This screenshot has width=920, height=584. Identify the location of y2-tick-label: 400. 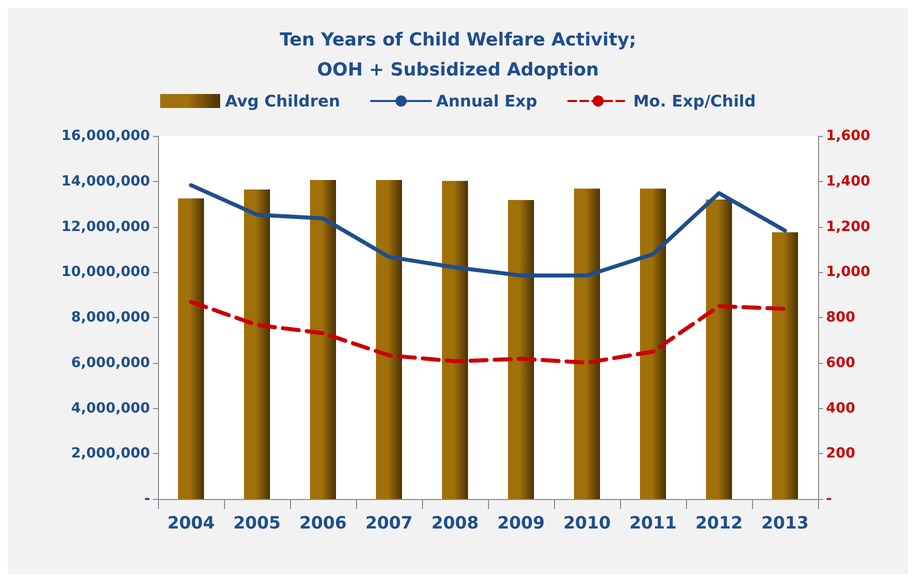
(841, 408).